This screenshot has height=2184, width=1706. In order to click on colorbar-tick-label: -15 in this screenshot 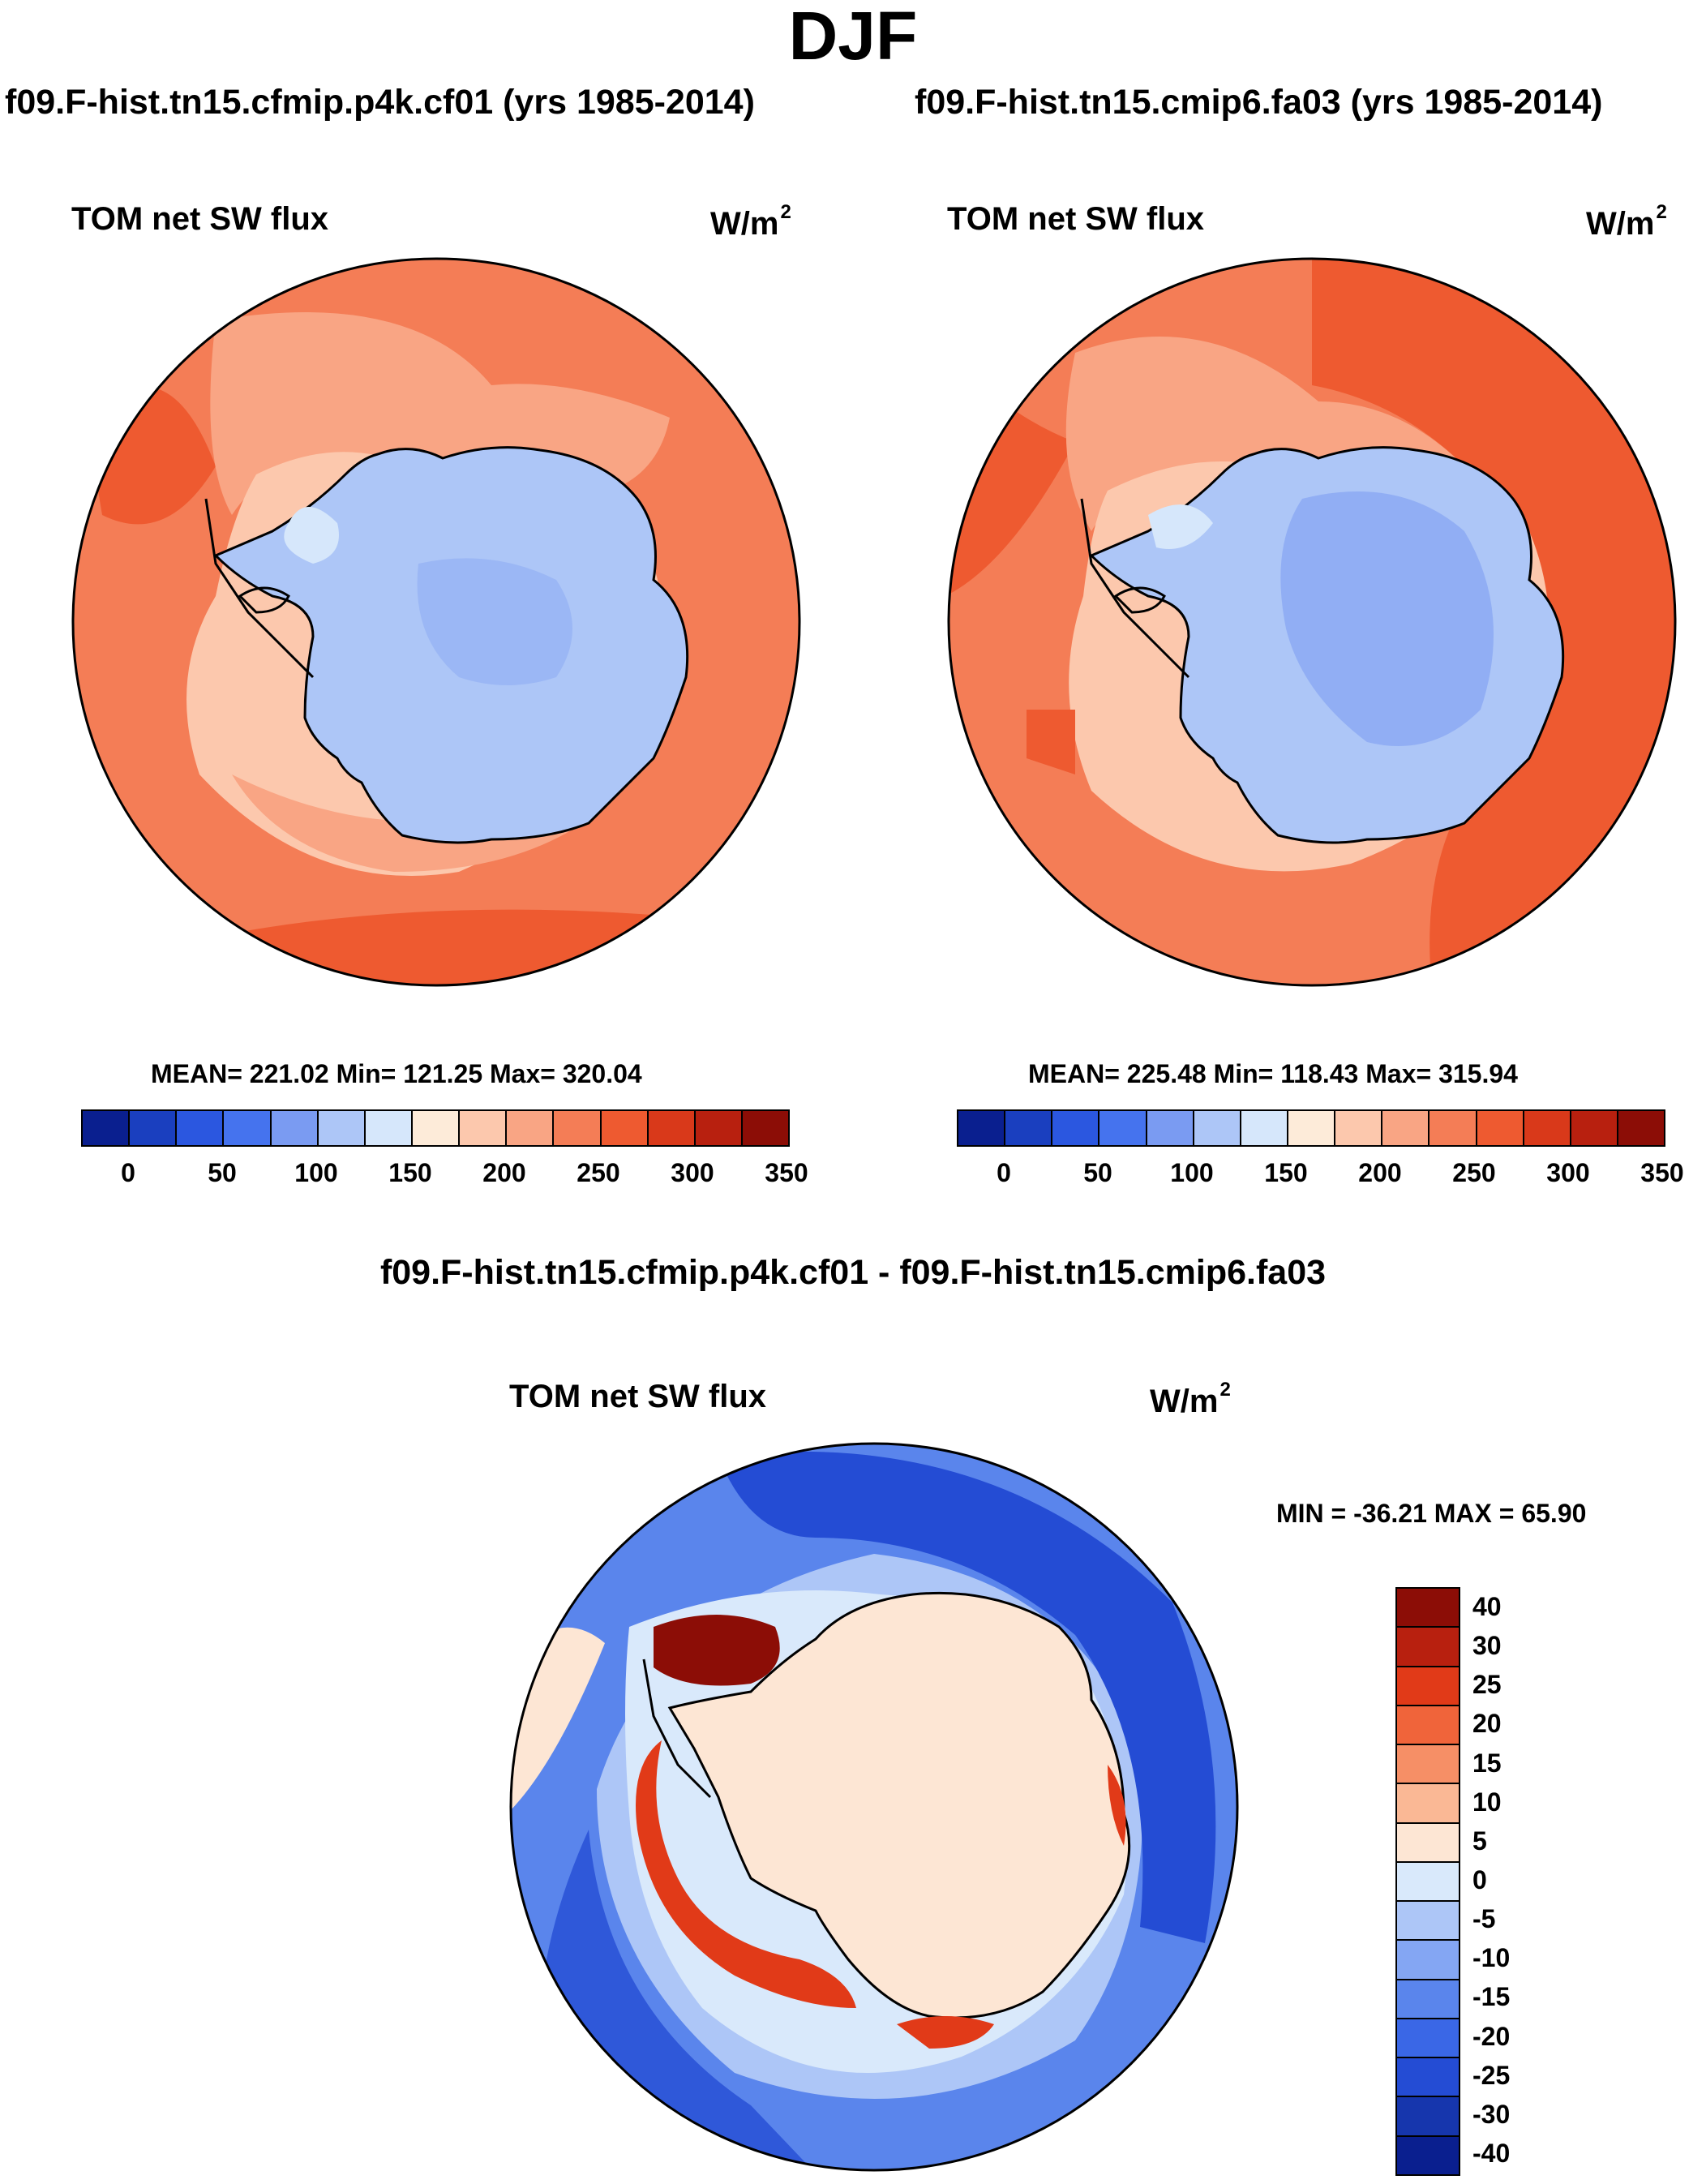, I will do `click(1491, 1997)`.